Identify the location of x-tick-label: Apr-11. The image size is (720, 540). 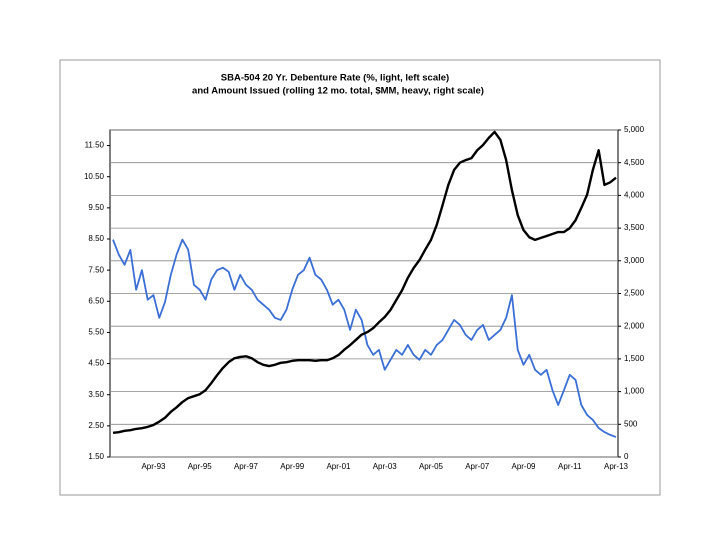
(570, 466).